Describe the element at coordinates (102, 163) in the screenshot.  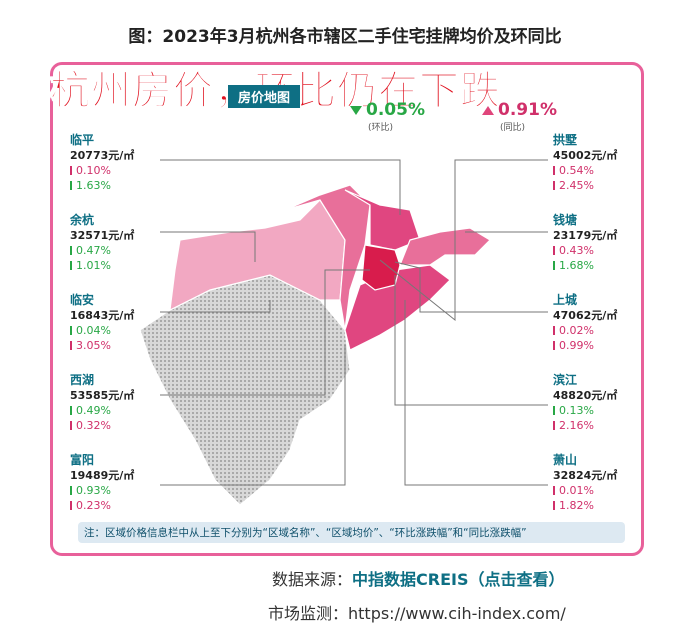
I see `district: 临平 20773元/㎡ 0.10% 1.63%` at that location.